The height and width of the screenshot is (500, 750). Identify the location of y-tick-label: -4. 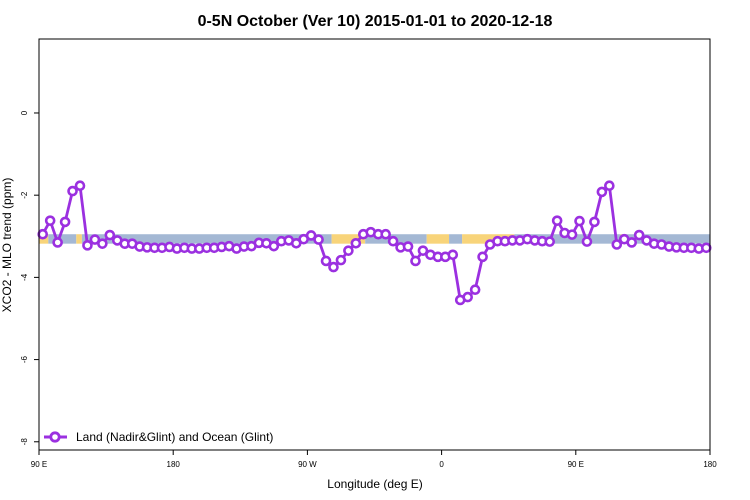
(24, 277).